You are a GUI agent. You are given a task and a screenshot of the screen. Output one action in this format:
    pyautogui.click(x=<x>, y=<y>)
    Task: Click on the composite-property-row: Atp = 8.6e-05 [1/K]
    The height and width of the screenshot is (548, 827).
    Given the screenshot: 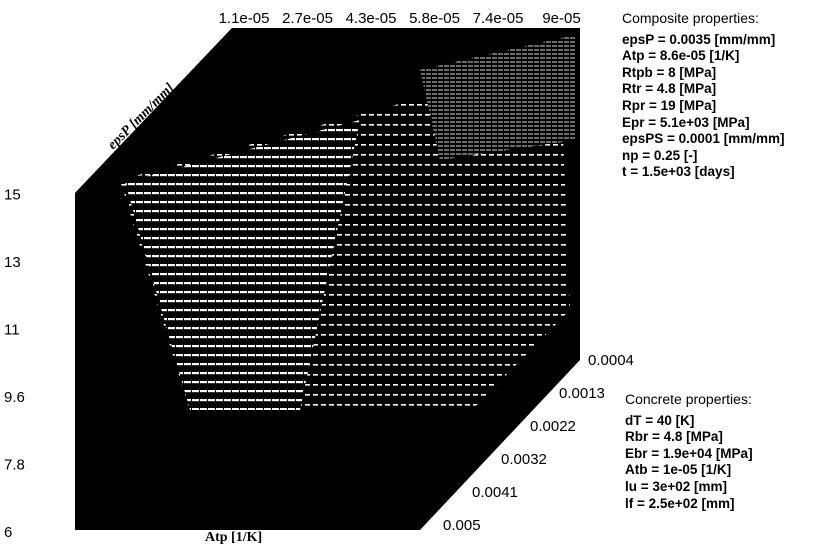 What is the action you would take?
    pyautogui.click(x=681, y=56)
    